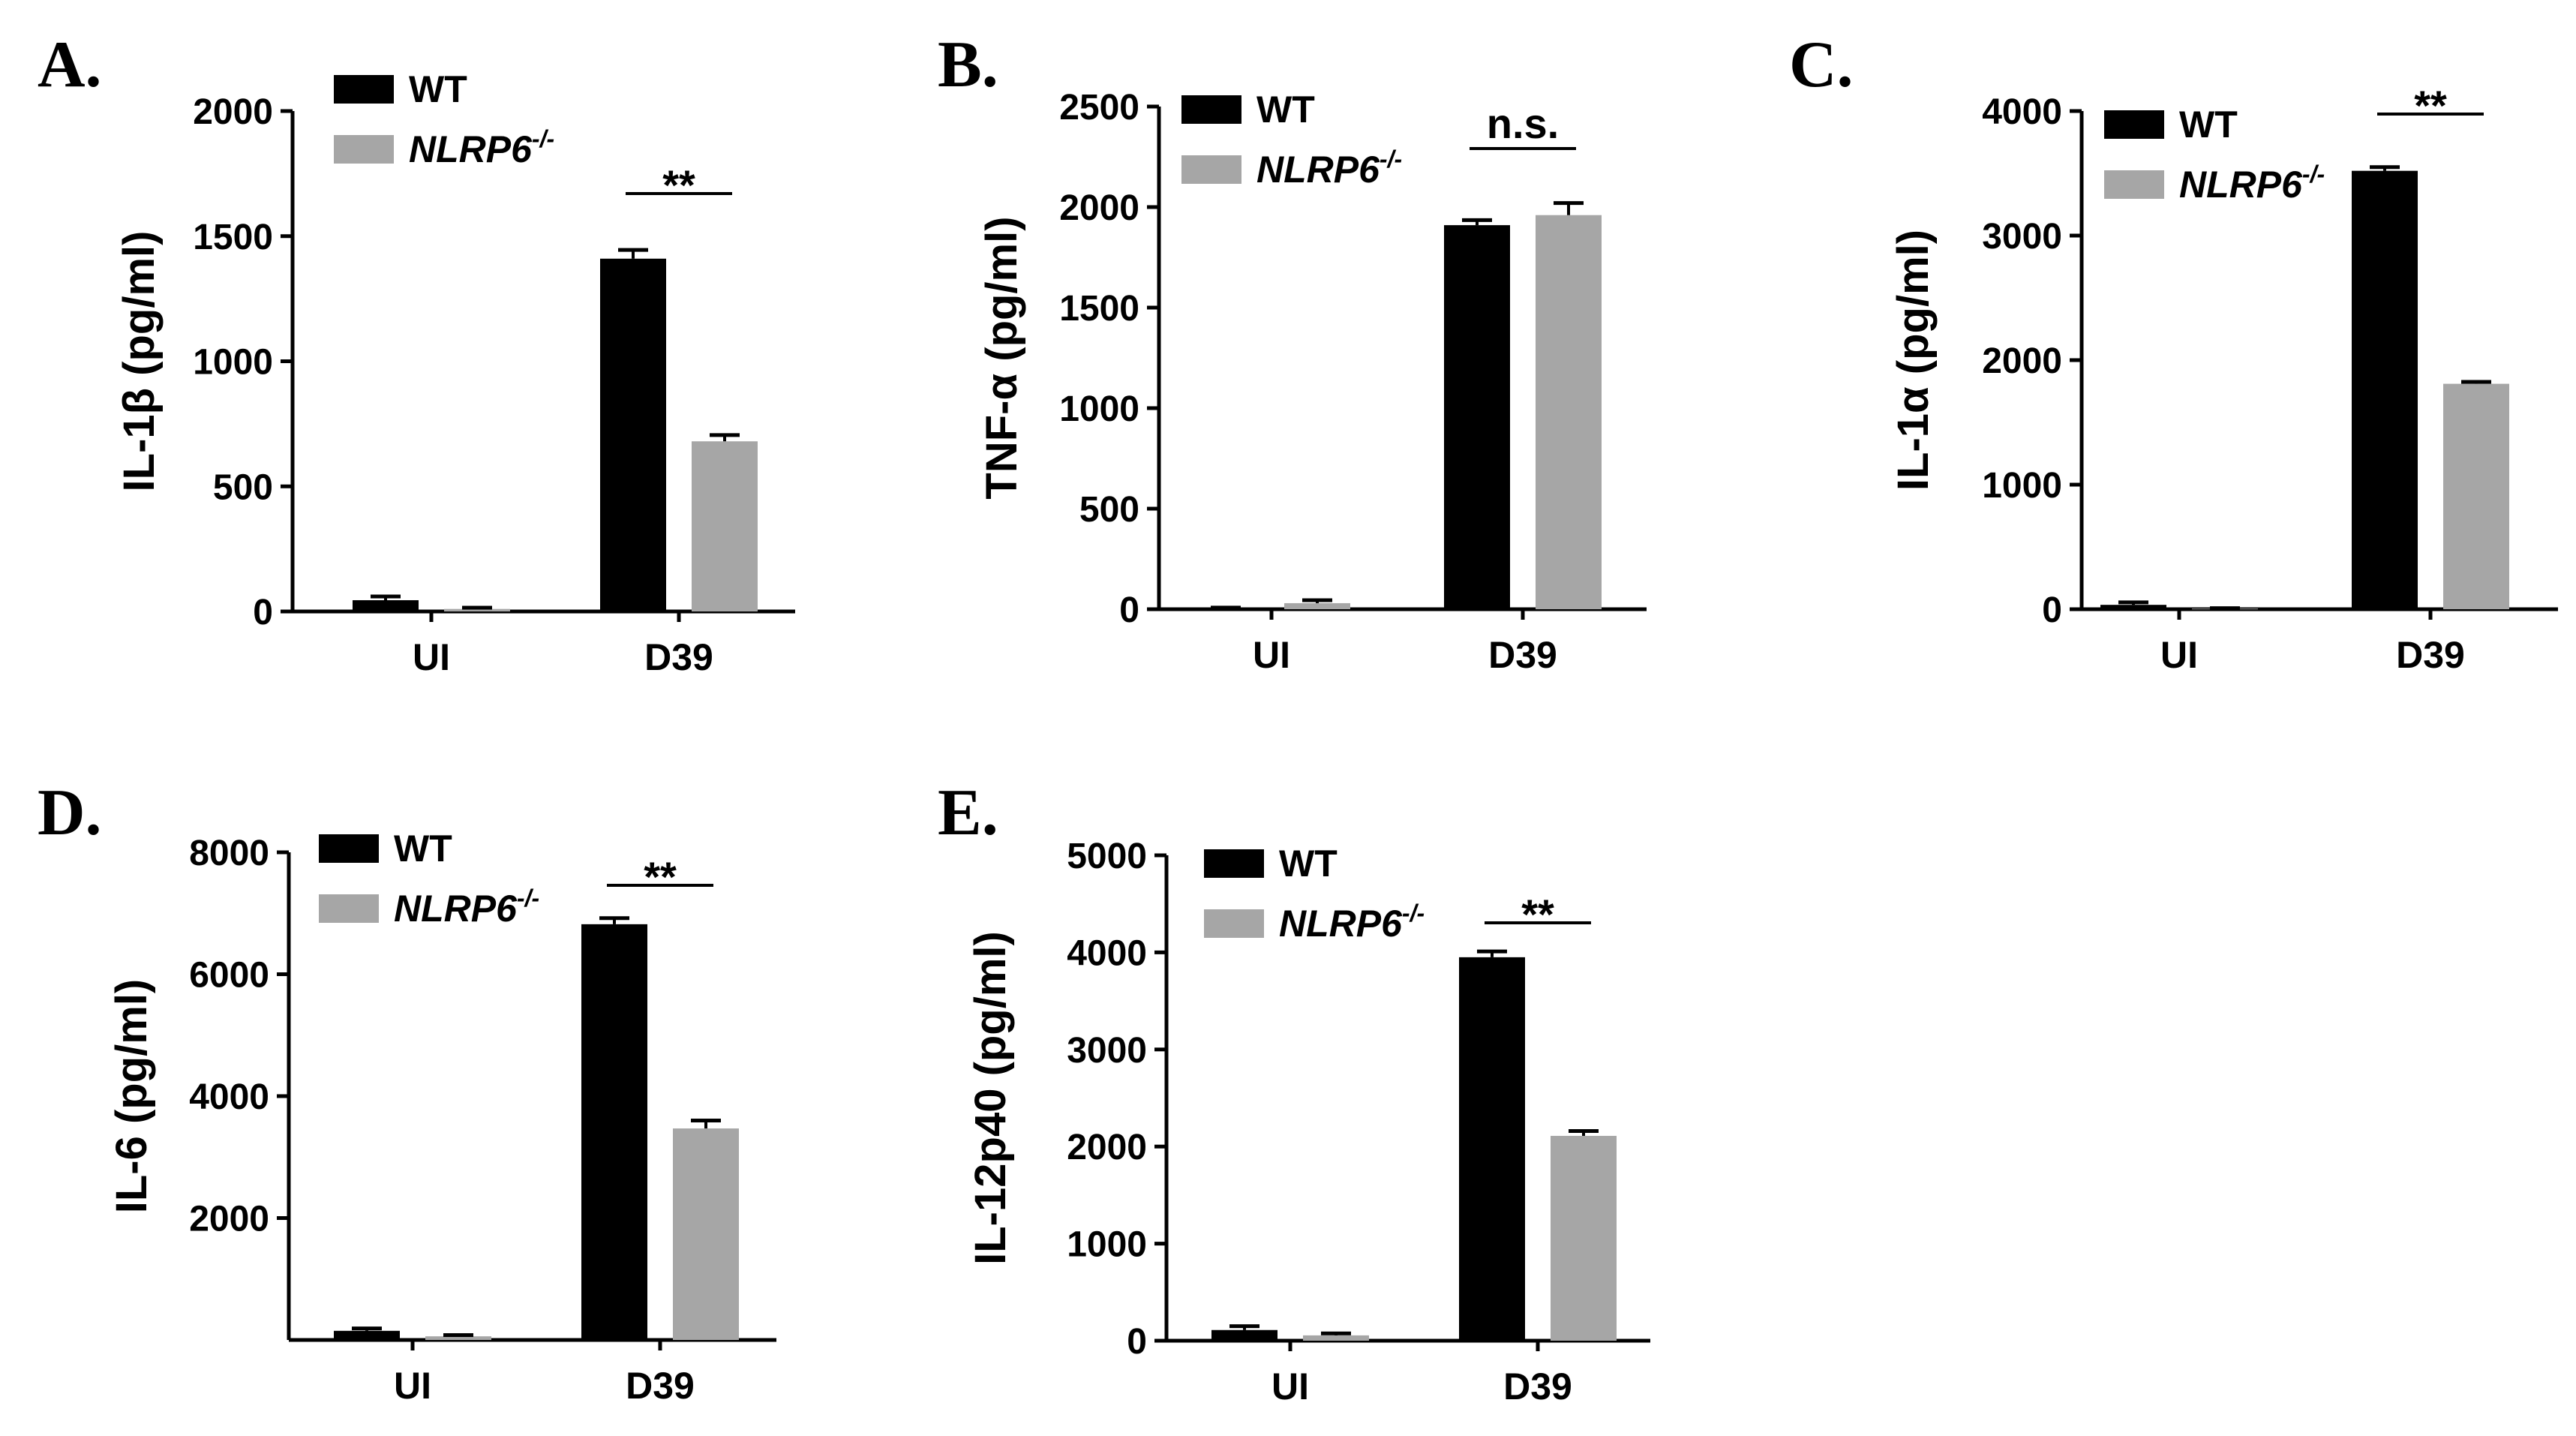 The image size is (2576, 1436). Describe the element at coordinates (1913, 360) in the screenshot. I see `y-axis-label: IL-1α (pg/ml)` at that location.